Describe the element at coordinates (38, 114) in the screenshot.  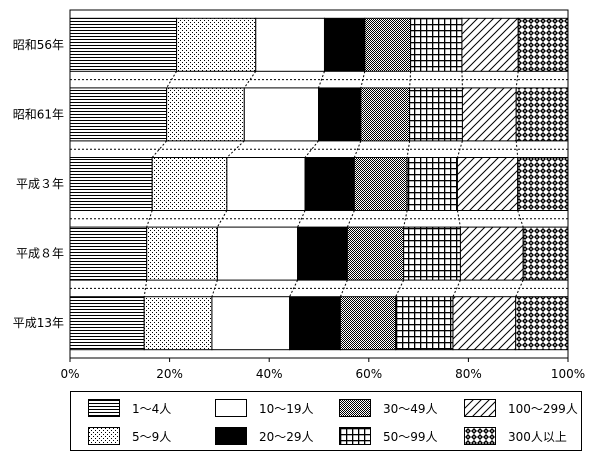
I see `category-label: 昭和61年` at that location.